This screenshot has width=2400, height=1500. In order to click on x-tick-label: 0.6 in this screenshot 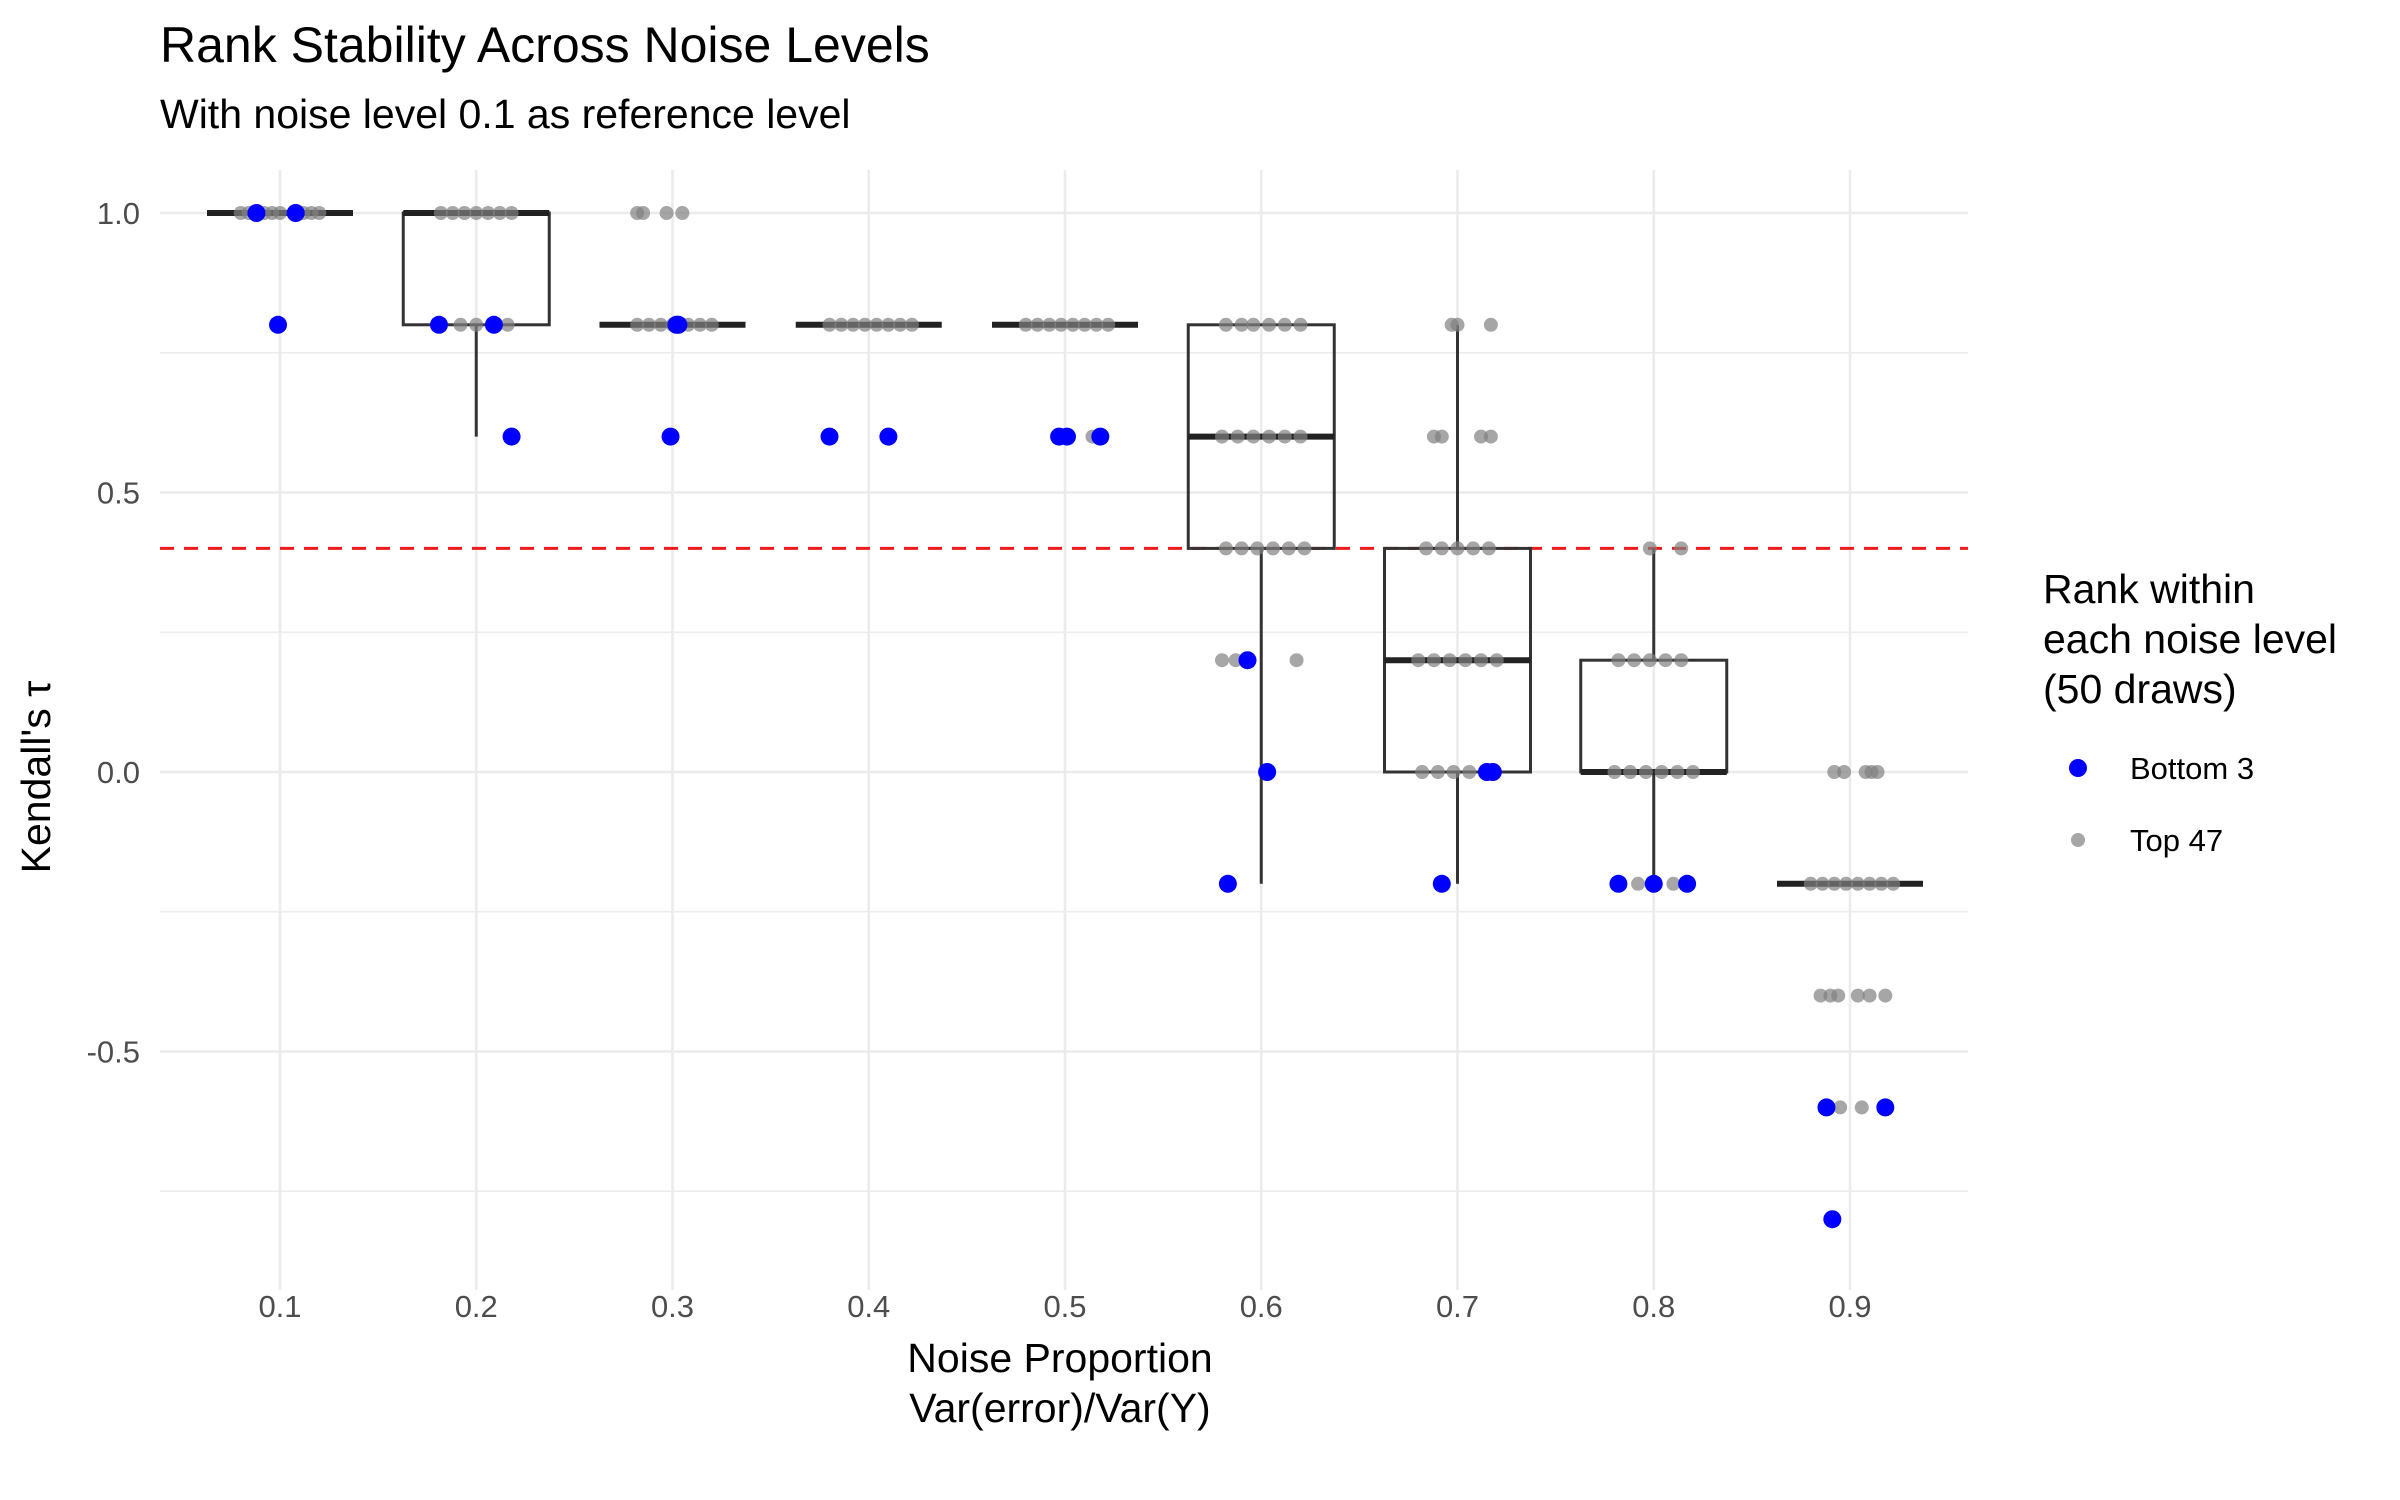, I will do `click(1261, 1306)`.